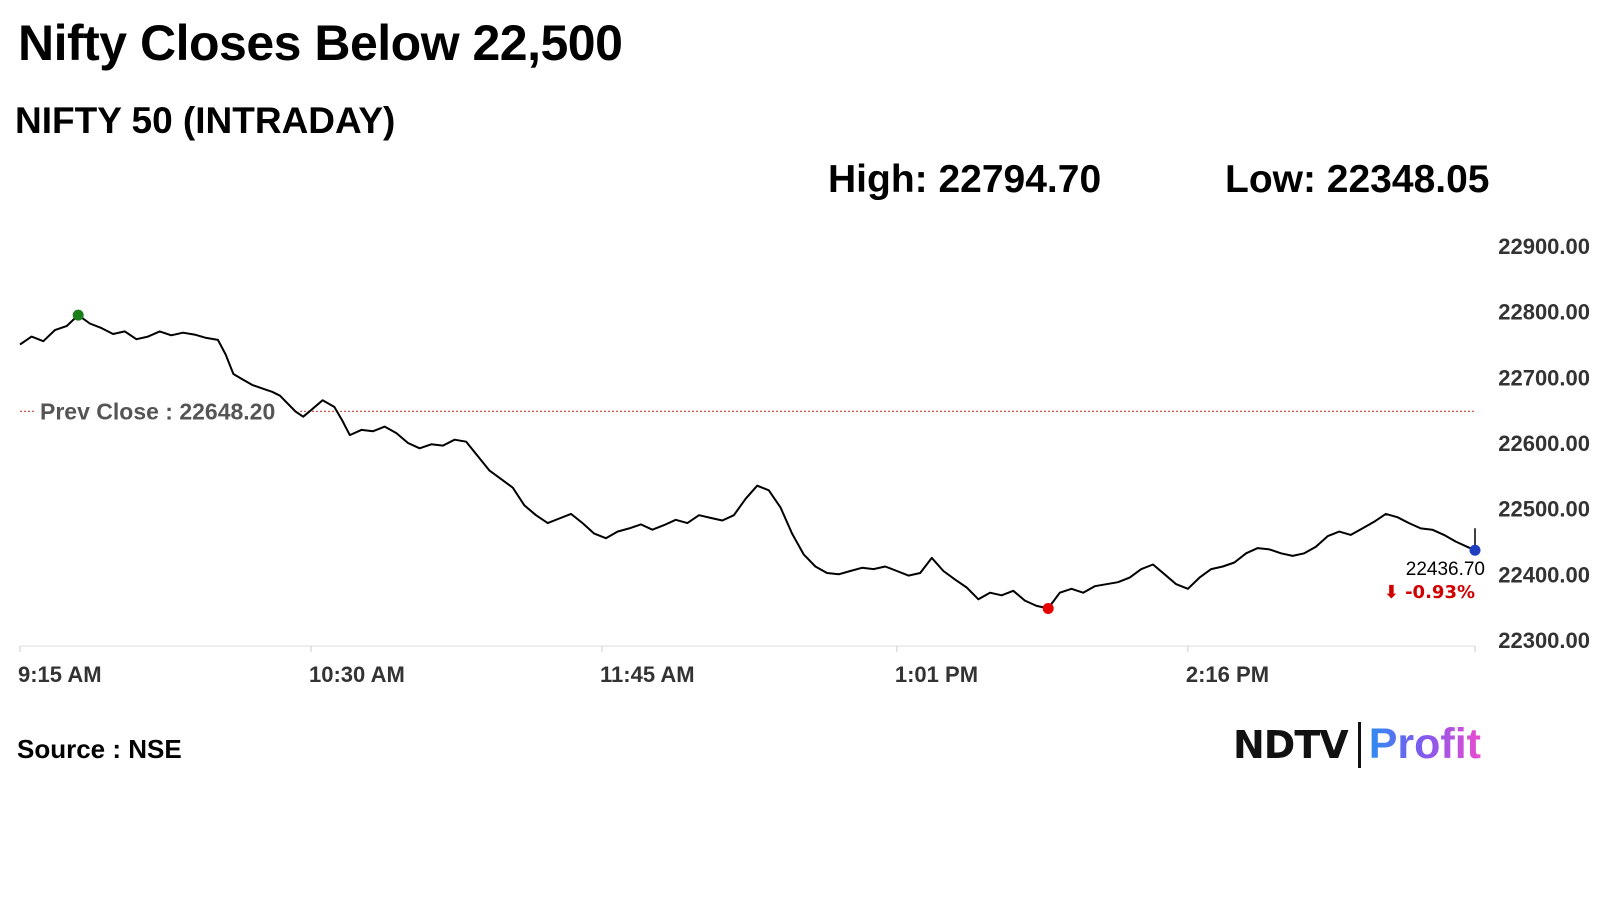 The width and height of the screenshot is (1600, 900). I want to click on x-tick-label: 2:16 PM, so click(1227, 674).